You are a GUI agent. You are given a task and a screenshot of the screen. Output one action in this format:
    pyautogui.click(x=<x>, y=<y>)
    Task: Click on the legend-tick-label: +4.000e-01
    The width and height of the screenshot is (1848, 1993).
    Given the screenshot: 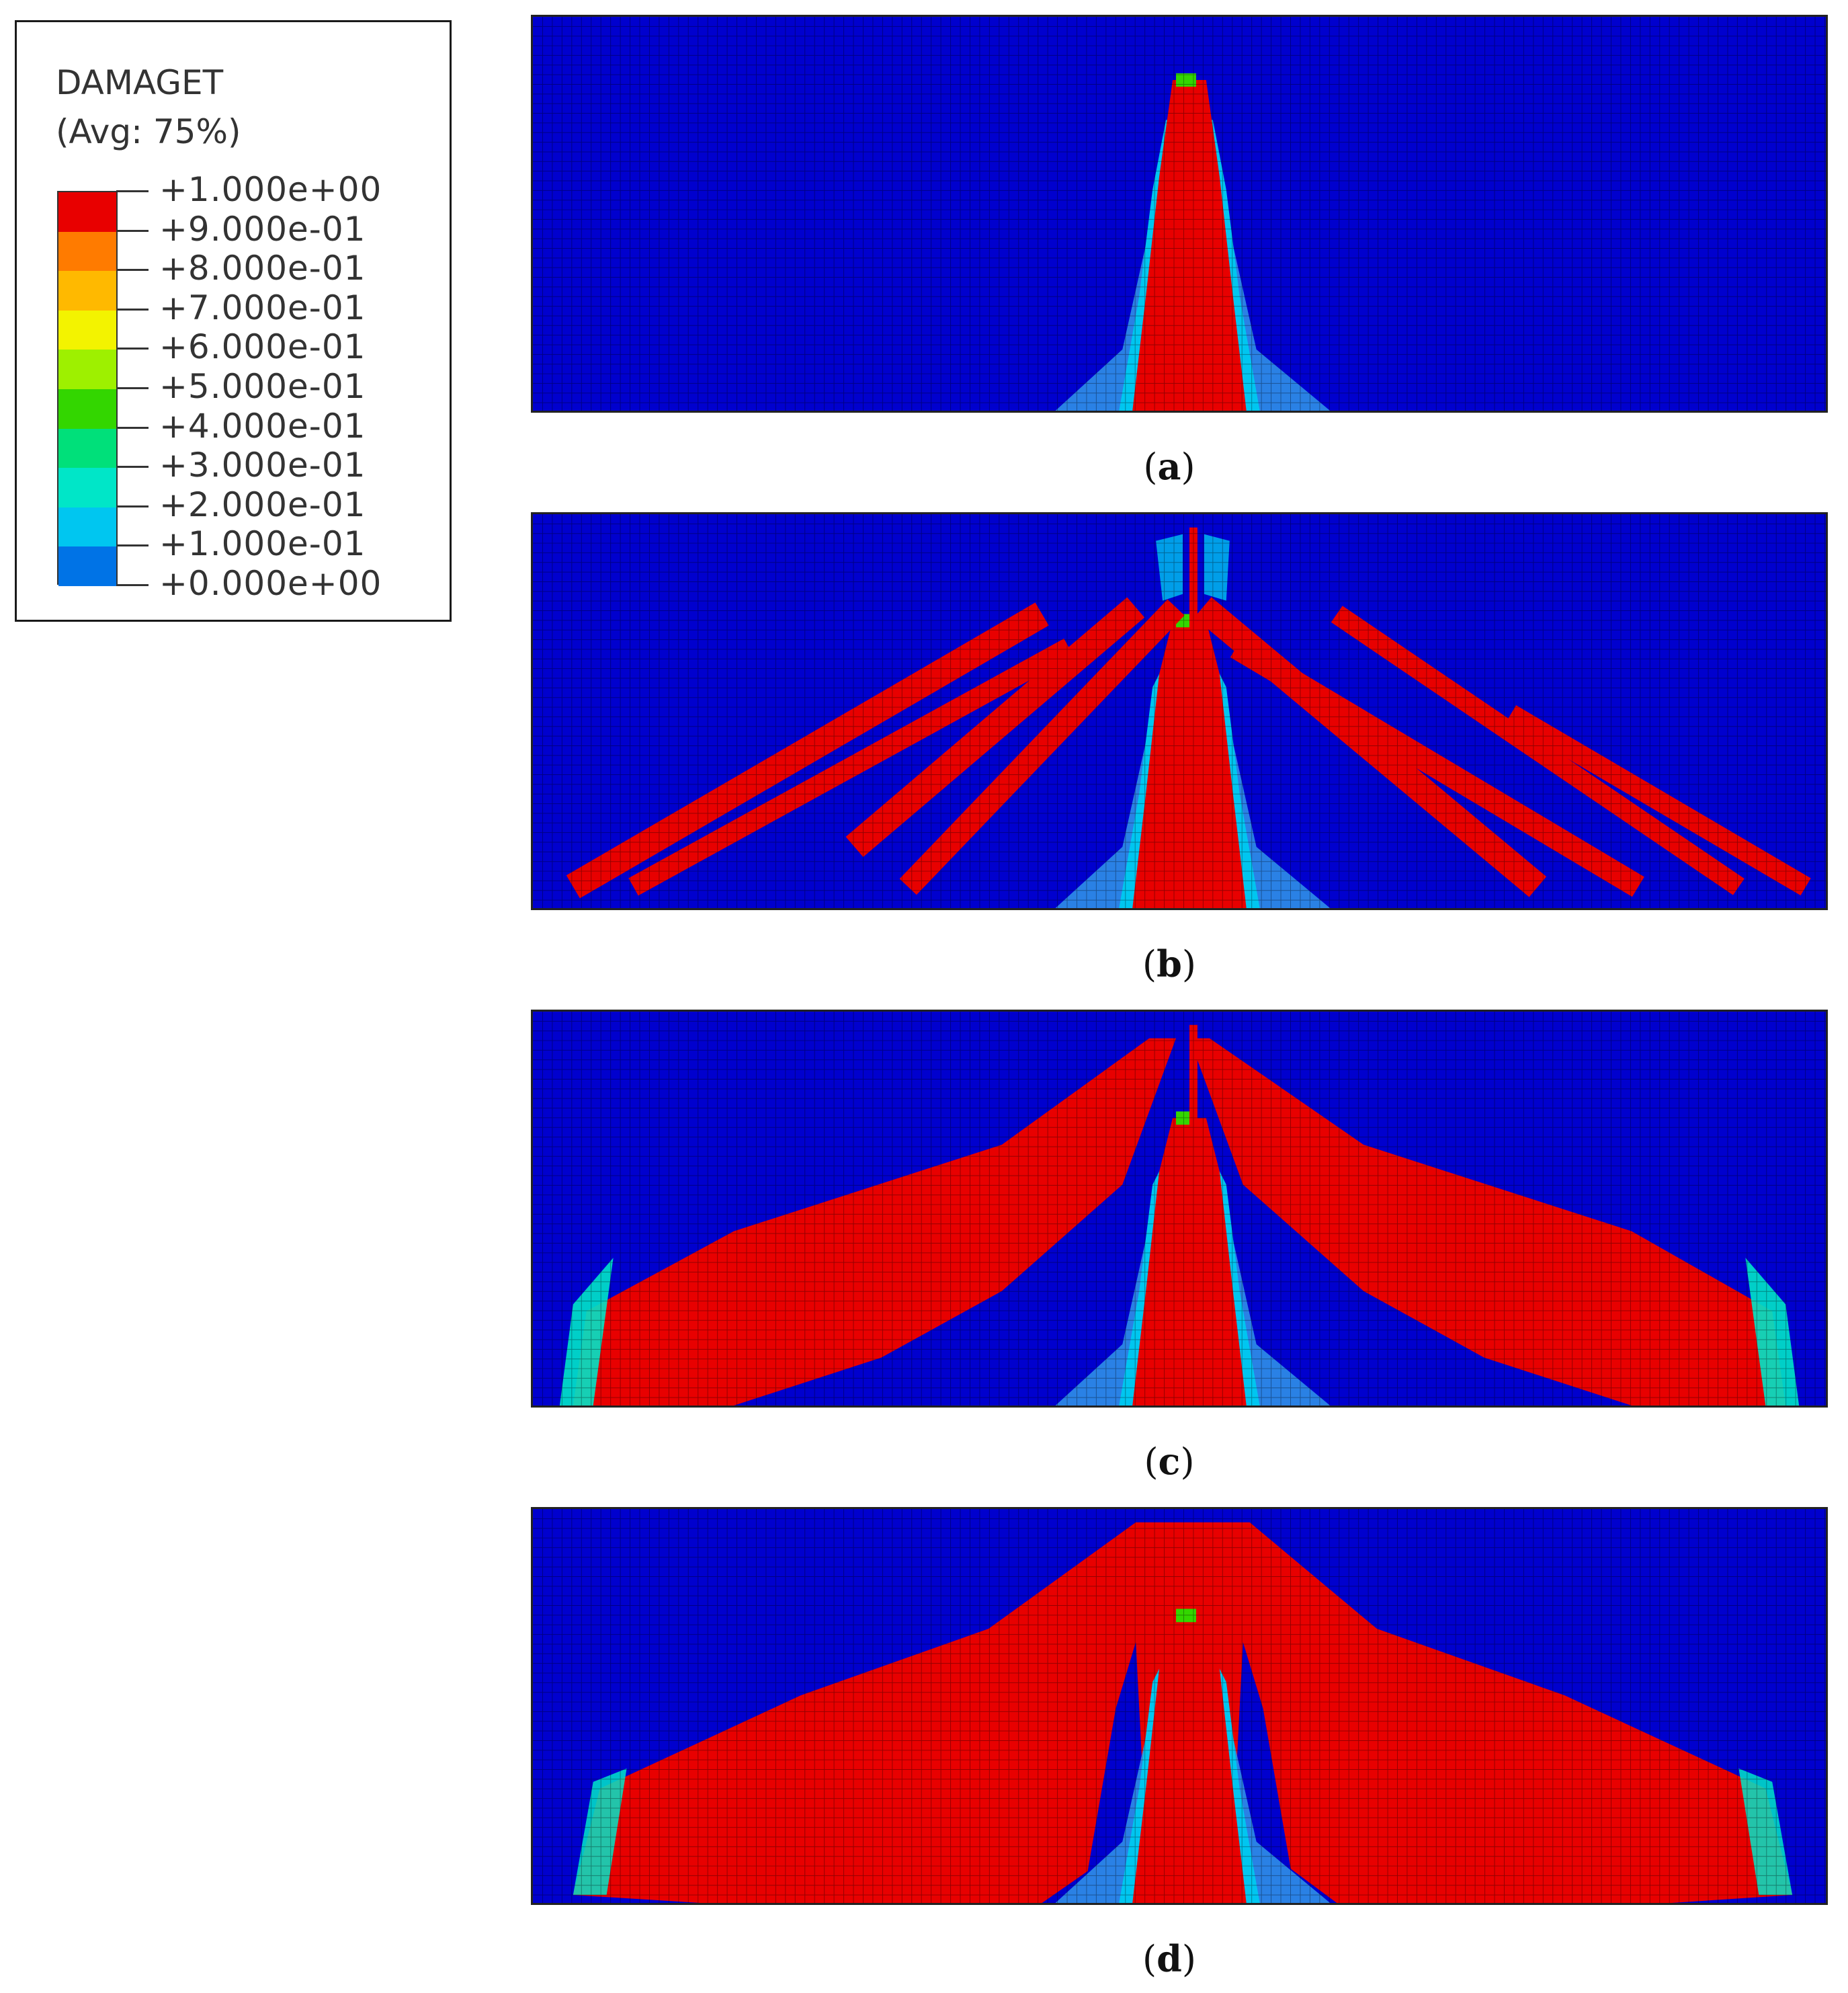 What is the action you would take?
    pyautogui.click(x=262, y=426)
    